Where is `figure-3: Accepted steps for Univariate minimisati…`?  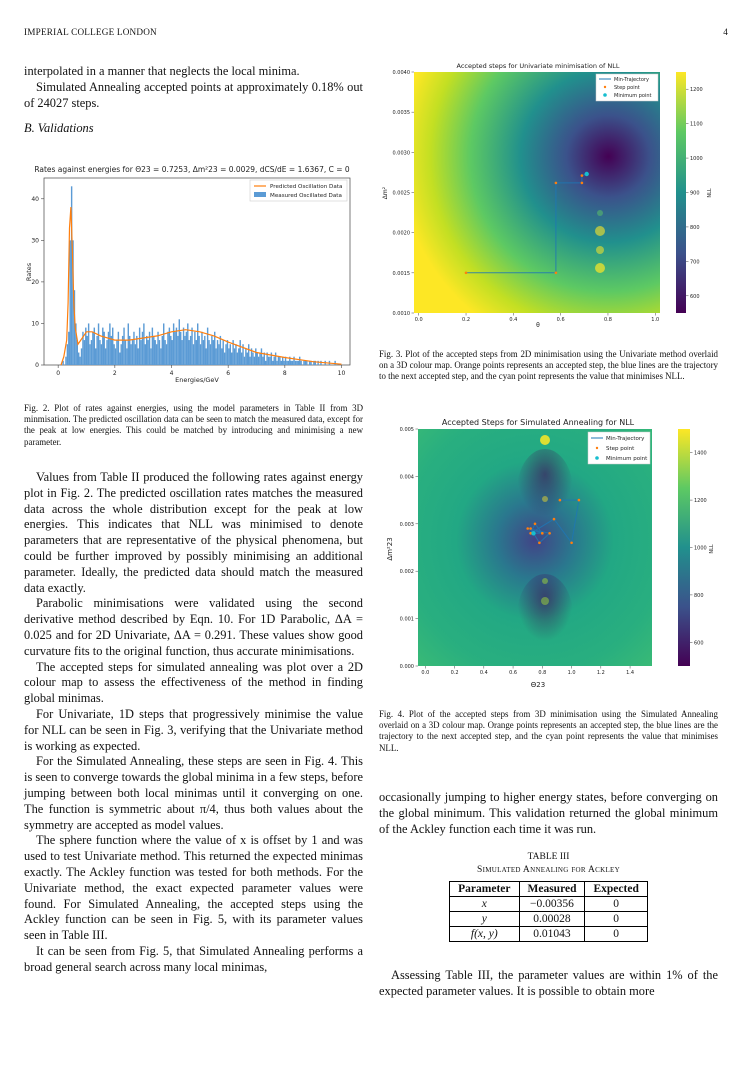
figure-3: Accepted steps for Univariate minimisati… is located at coordinates (548, 196).